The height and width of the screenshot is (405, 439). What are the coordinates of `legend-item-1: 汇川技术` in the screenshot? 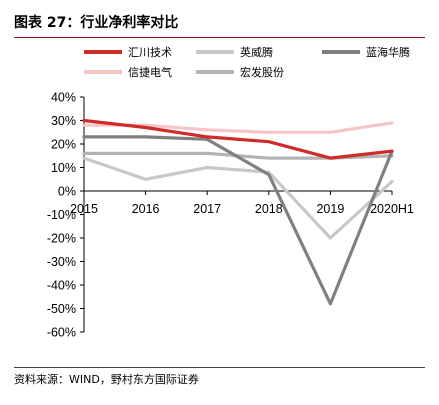 It's located at (128, 52).